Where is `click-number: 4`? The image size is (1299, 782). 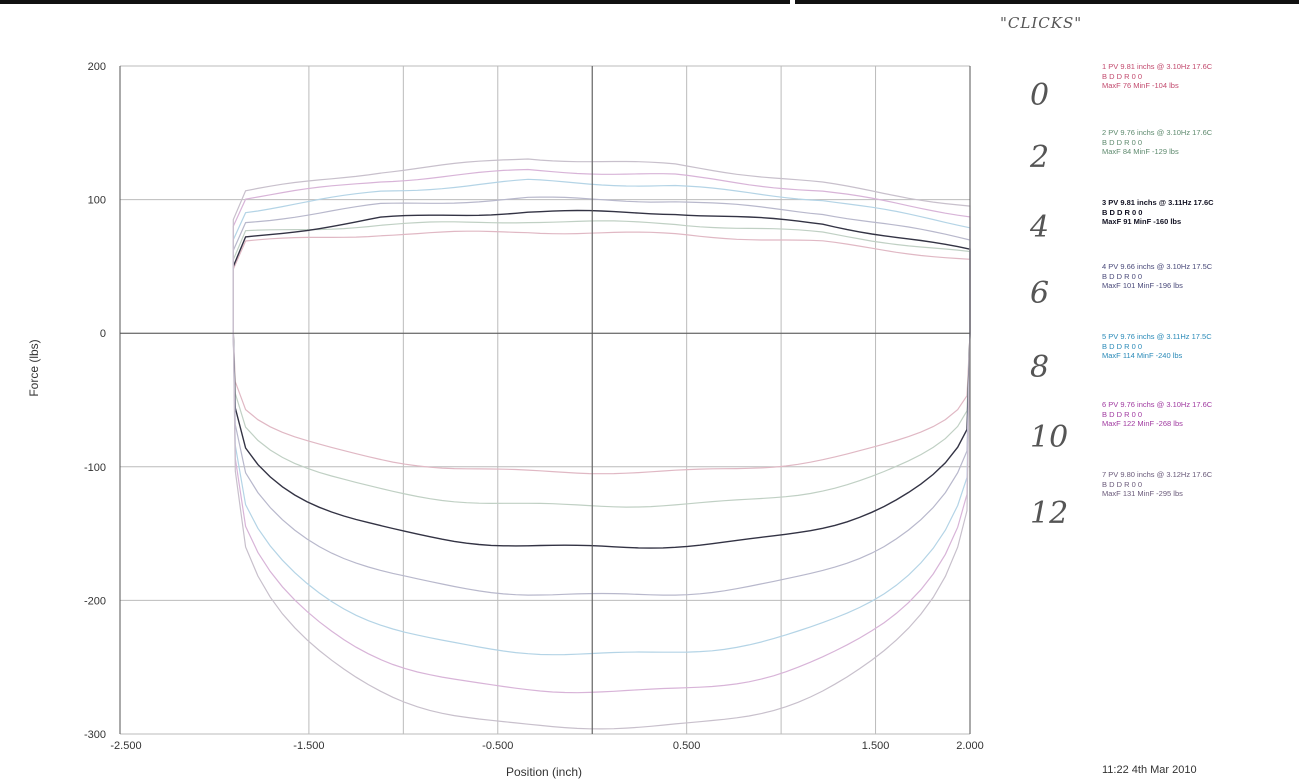 click-number: 4 is located at coordinates (1040, 227).